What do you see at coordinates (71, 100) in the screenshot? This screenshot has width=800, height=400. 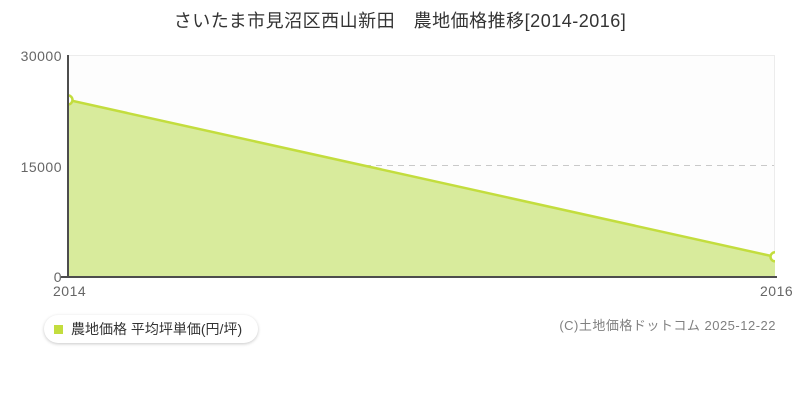 I see `data-point-2014` at bounding box center [71, 100].